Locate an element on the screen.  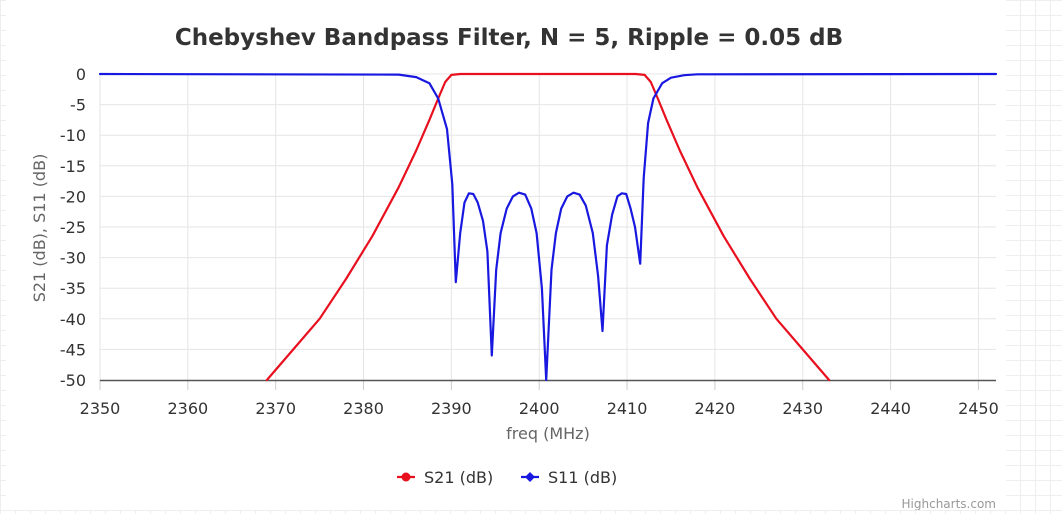
y-tick-label: -35 is located at coordinates (73, 288).